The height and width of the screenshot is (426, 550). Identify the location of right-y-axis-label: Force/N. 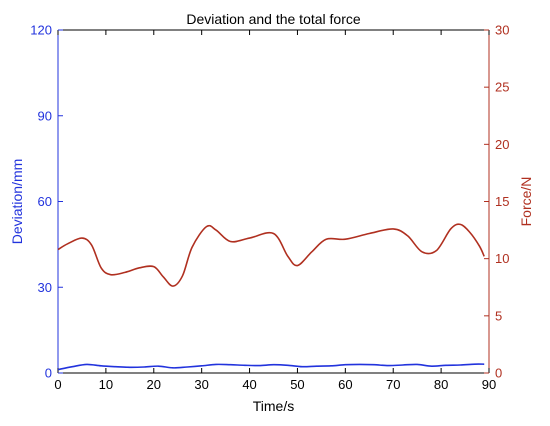
(526, 202).